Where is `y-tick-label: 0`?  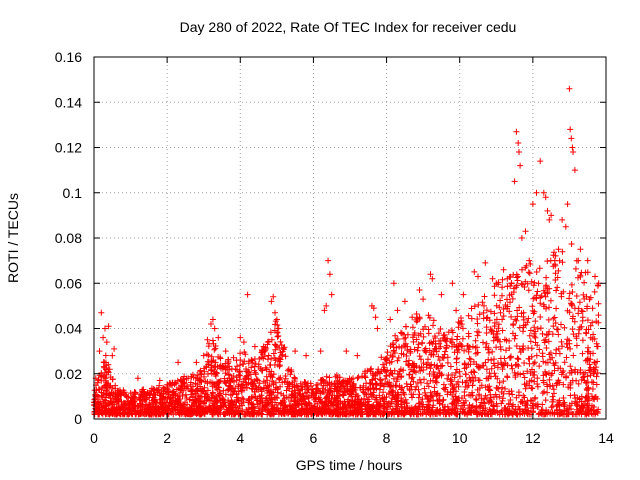
y-tick-label: 0 is located at coordinates (78, 419).